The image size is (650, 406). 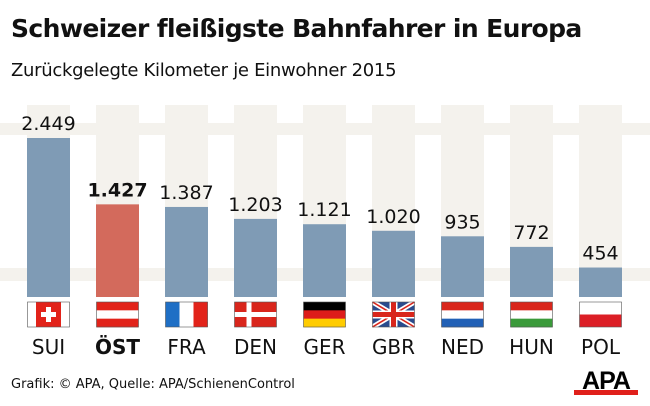 What do you see at coordinates (600, 254) in the screenshot?
I see `data-label: 454` at bounding box center [600, 254].